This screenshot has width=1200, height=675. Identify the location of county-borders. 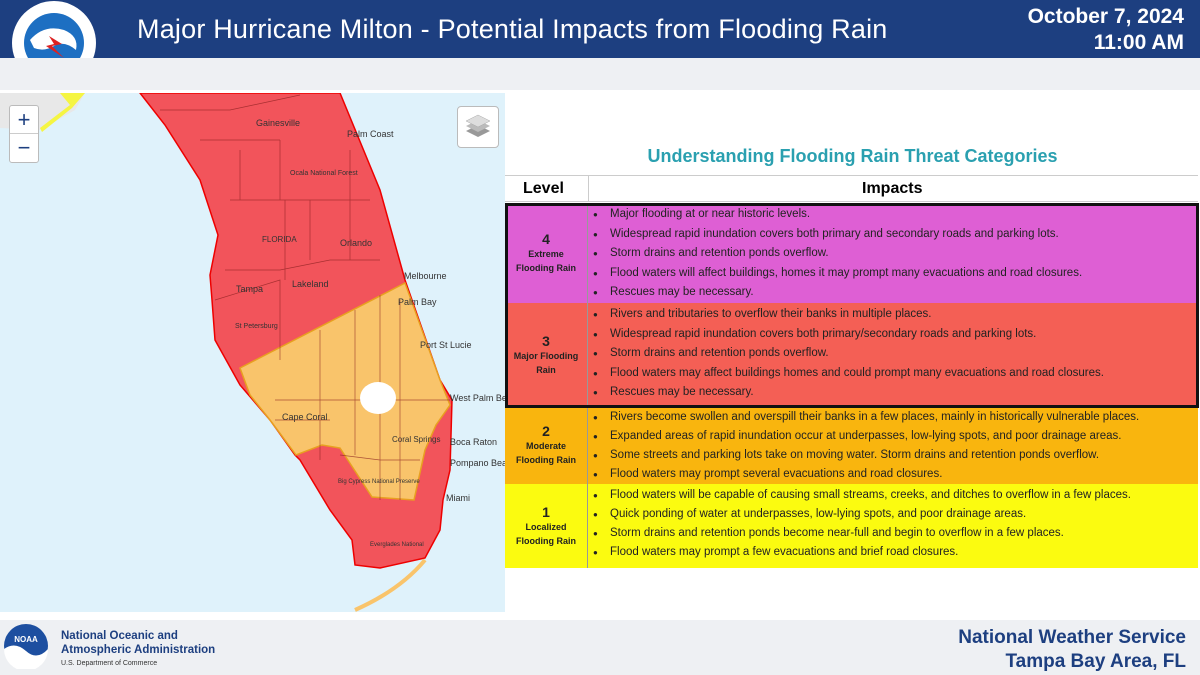
(305, 297).